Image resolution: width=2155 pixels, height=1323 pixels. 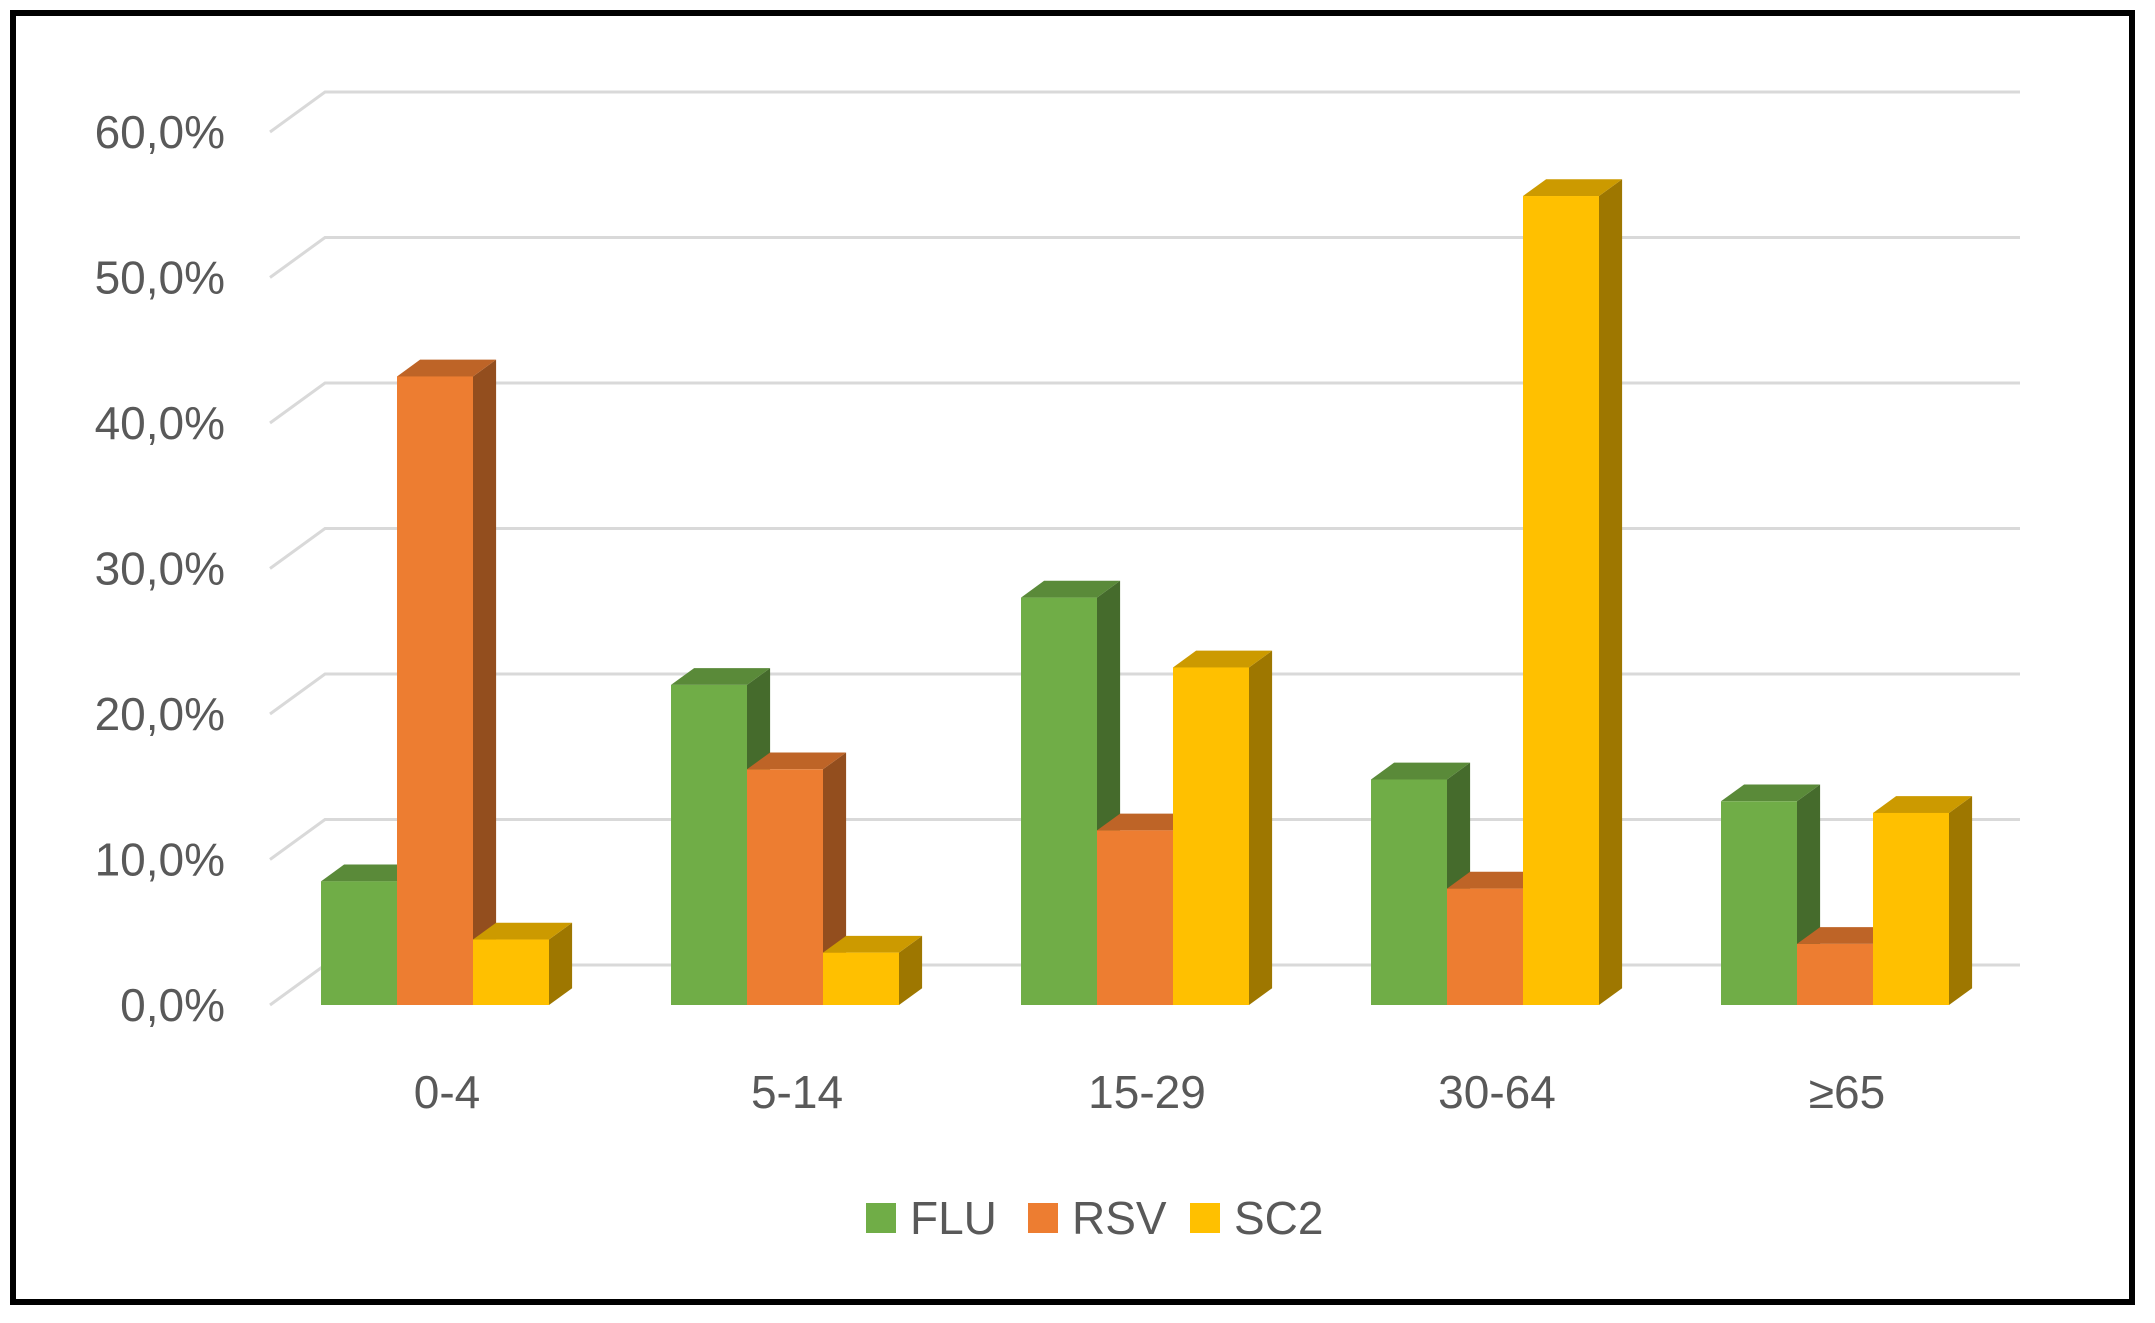 I want to click on legend-label: SC2, so click(x=1278, y=1218).